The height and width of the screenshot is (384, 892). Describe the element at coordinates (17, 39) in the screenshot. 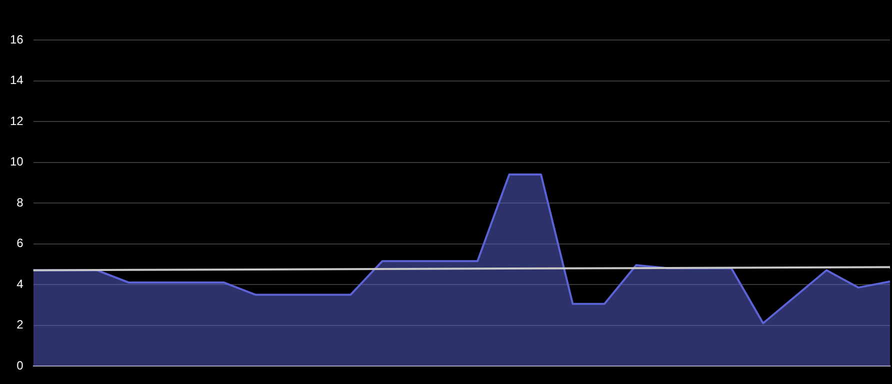

I see `y-tick-label: 16` at that location.